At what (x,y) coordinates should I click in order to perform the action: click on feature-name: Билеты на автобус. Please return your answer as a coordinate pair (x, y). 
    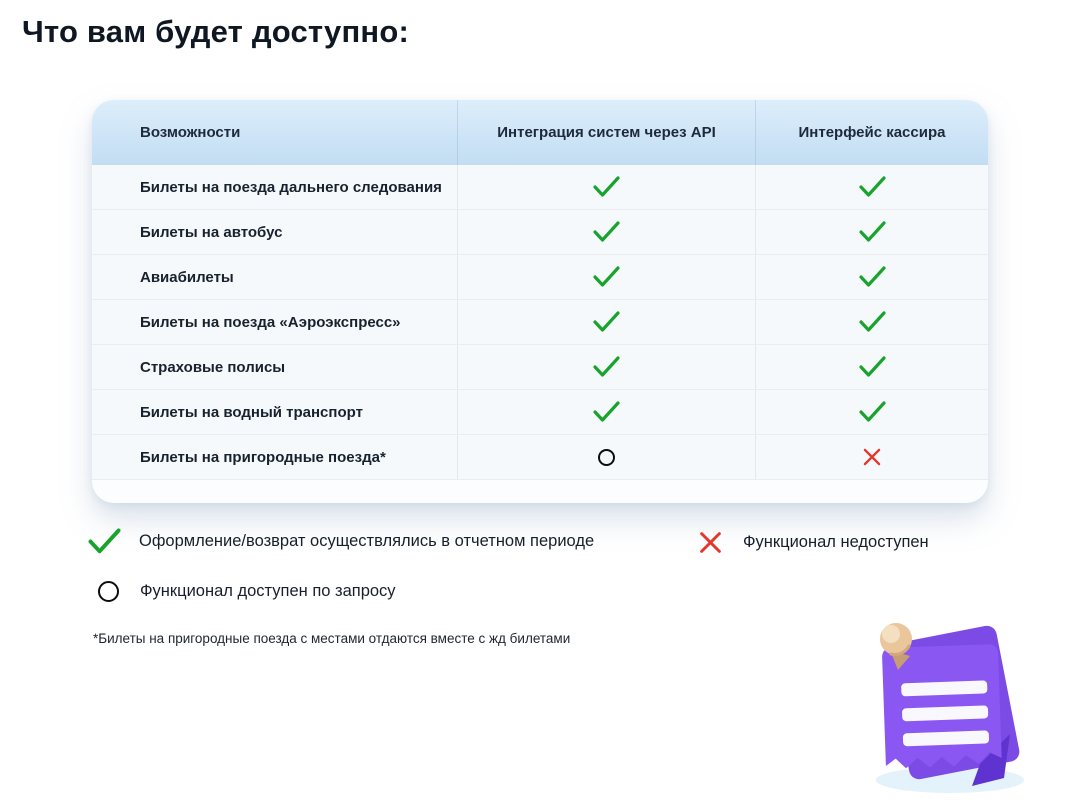
    Looking at the image, I should click on (275, 232).